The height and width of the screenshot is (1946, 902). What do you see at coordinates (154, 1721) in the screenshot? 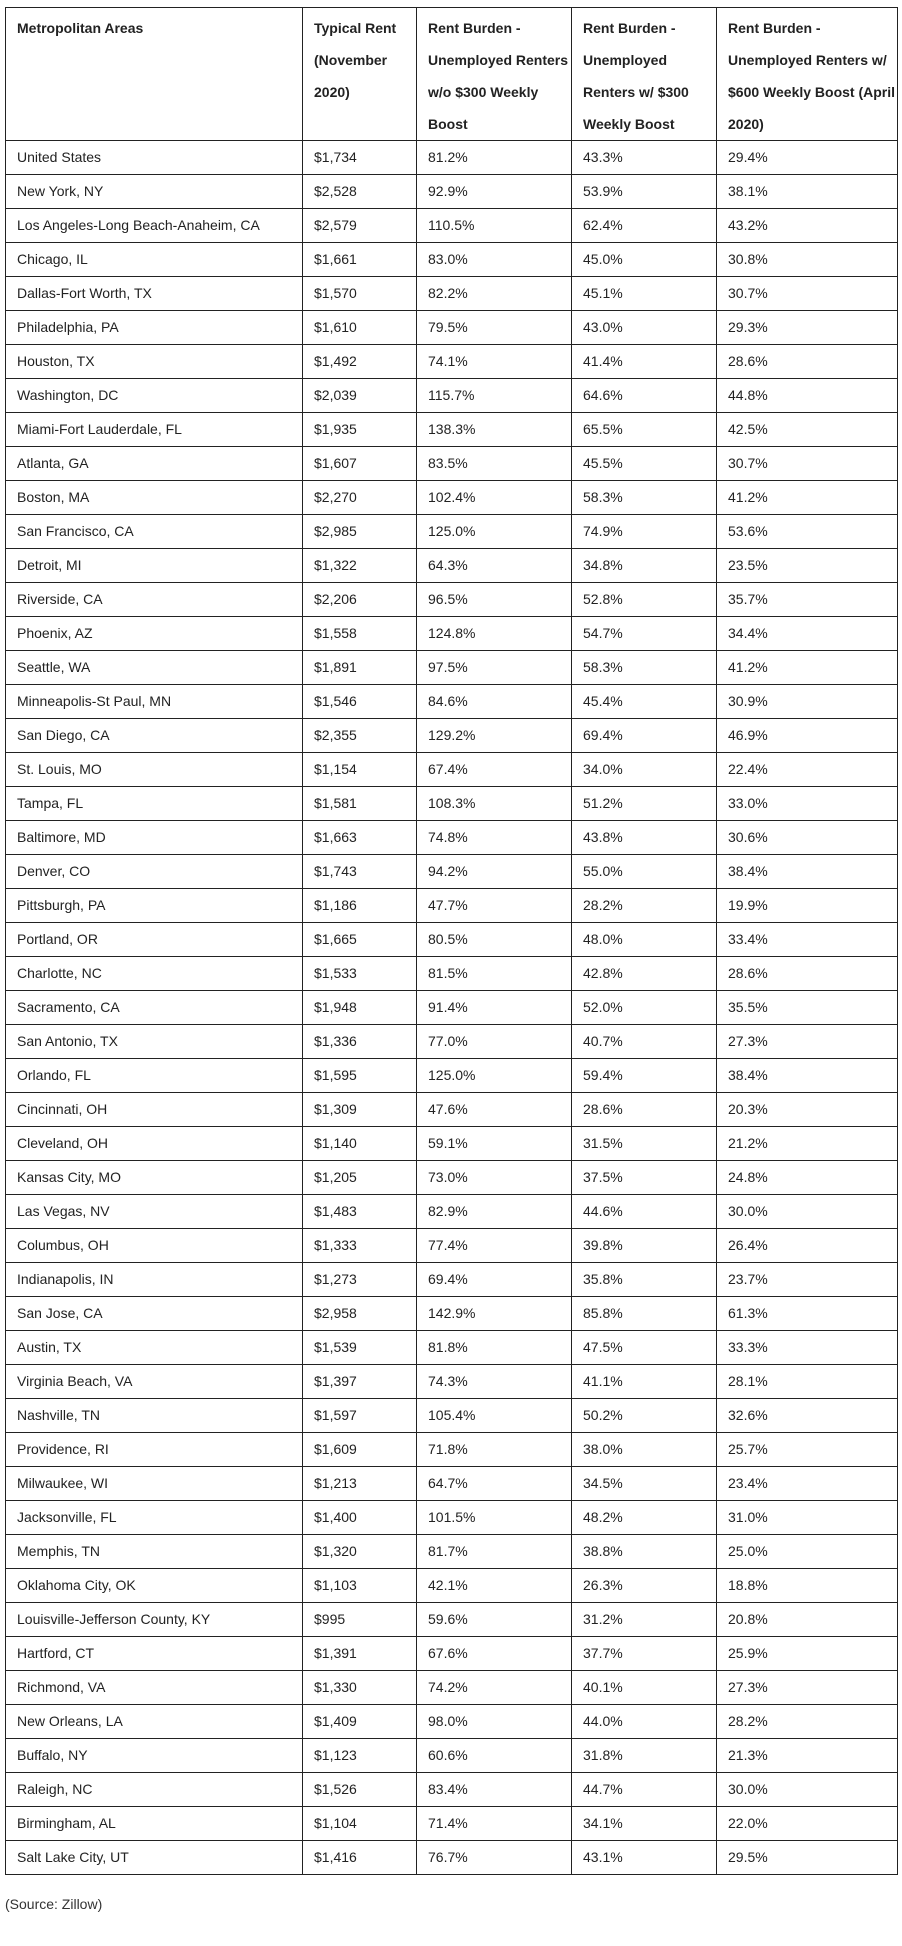
I see `cell-metro-area: New Orleans, LA` at bounding box center [154, 1721].